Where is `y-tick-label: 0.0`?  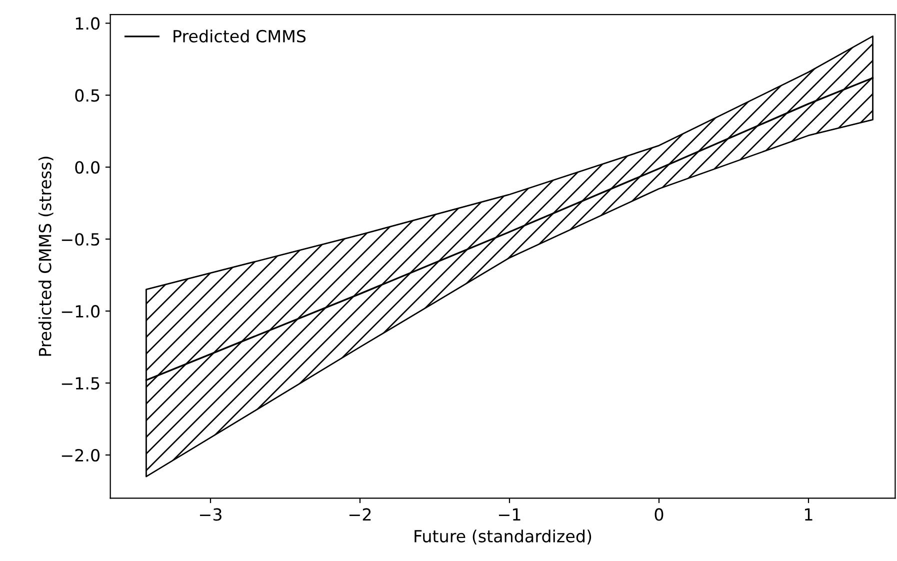
y-tick-label: 0.0 is located at coordinates (87, 167).